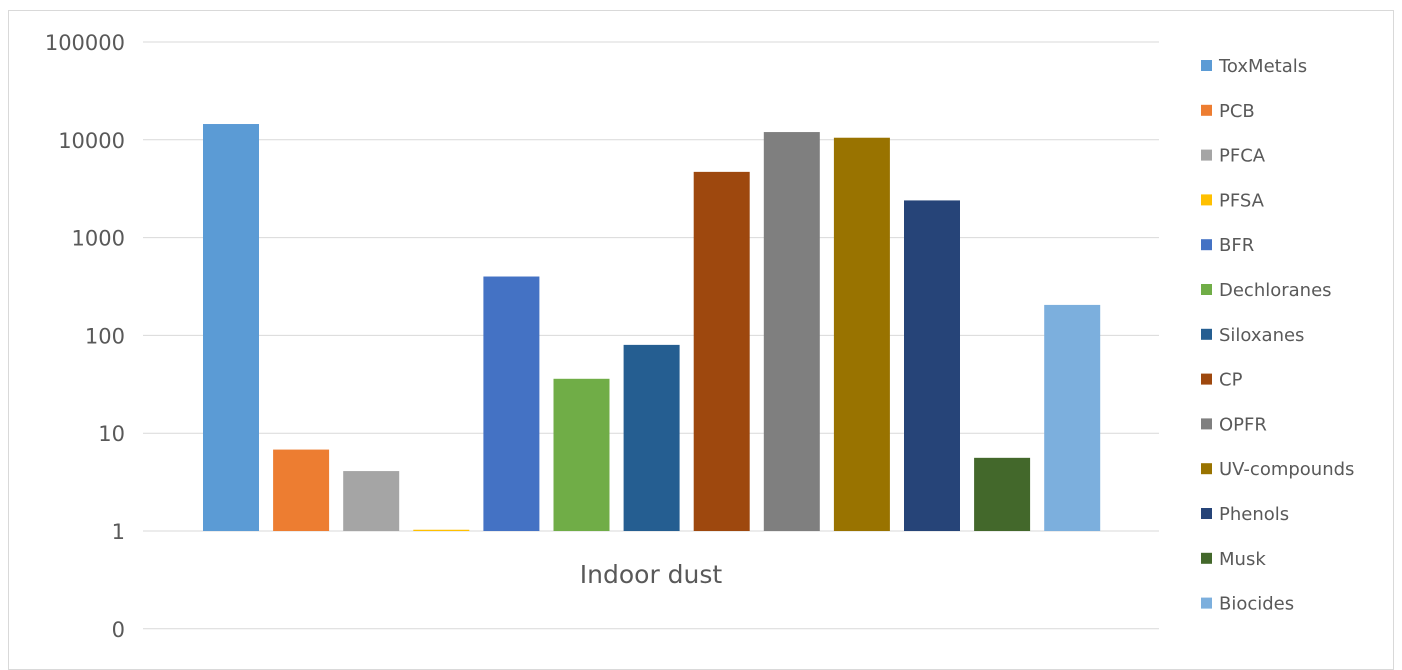  I want to click on legend-label: Biocides, so click(1256, 604).